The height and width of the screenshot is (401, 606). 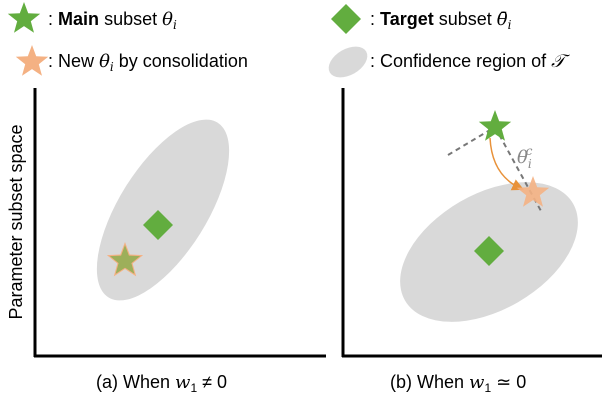 What do you see at coordinates (507, 164) in the screenshot?
I see `consolidation-arrow` at bounding box center [507, 164].